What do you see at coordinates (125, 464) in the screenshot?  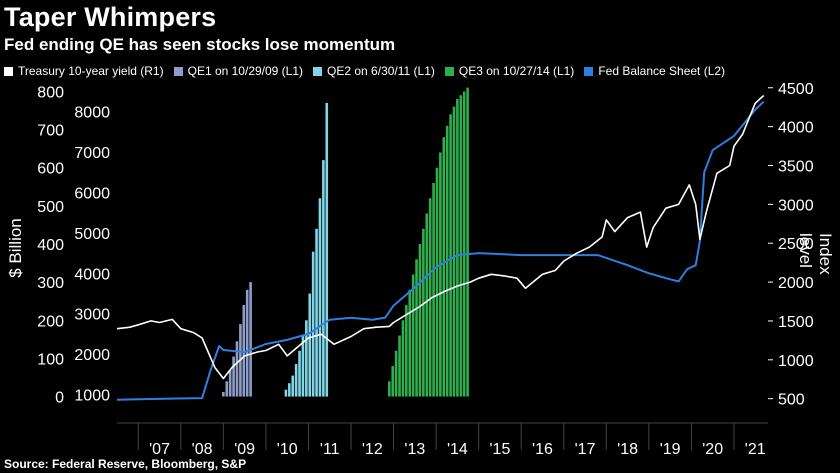 I see `source-note: Source: Federal Reserve, Bloomberg, S&P` at bounding box center [125, 464].